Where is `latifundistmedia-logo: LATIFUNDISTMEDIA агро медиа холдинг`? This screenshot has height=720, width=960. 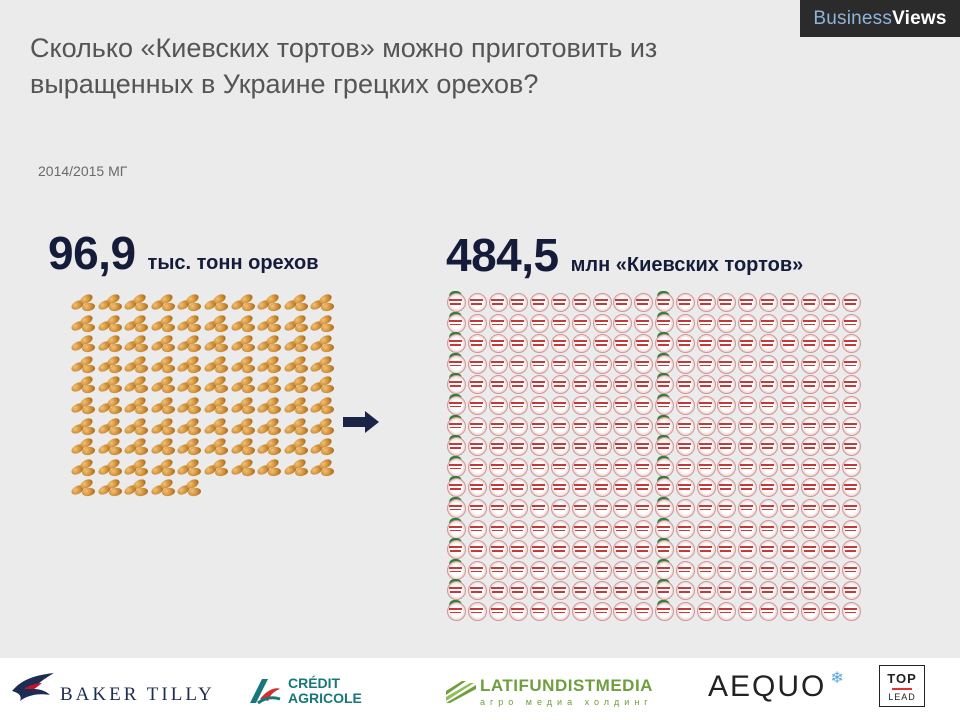 latifundistmedia-logo: LATIFUNDISTMEDIA агро медиа холдинг is located at coordinates (548, 691).